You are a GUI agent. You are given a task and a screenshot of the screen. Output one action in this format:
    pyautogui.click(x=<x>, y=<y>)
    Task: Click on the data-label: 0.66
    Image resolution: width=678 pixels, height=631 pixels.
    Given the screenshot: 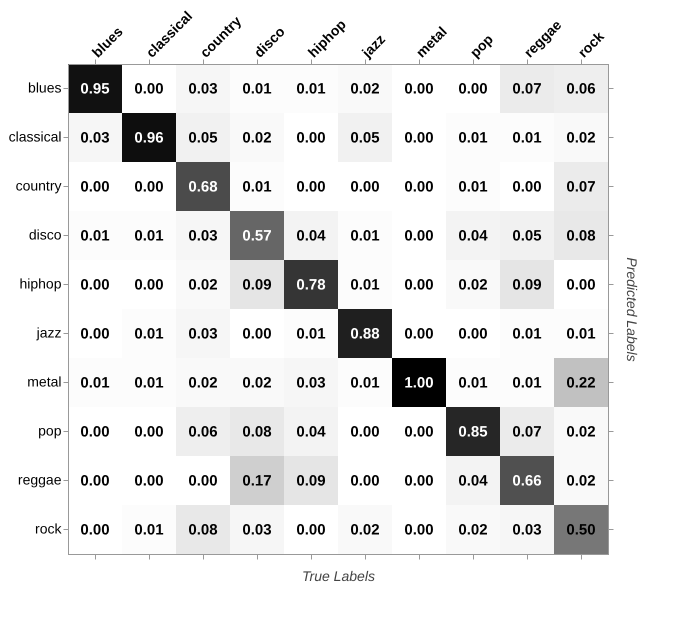 What is the action you would take?
    pyautogui.click(x=527, y=481)
    